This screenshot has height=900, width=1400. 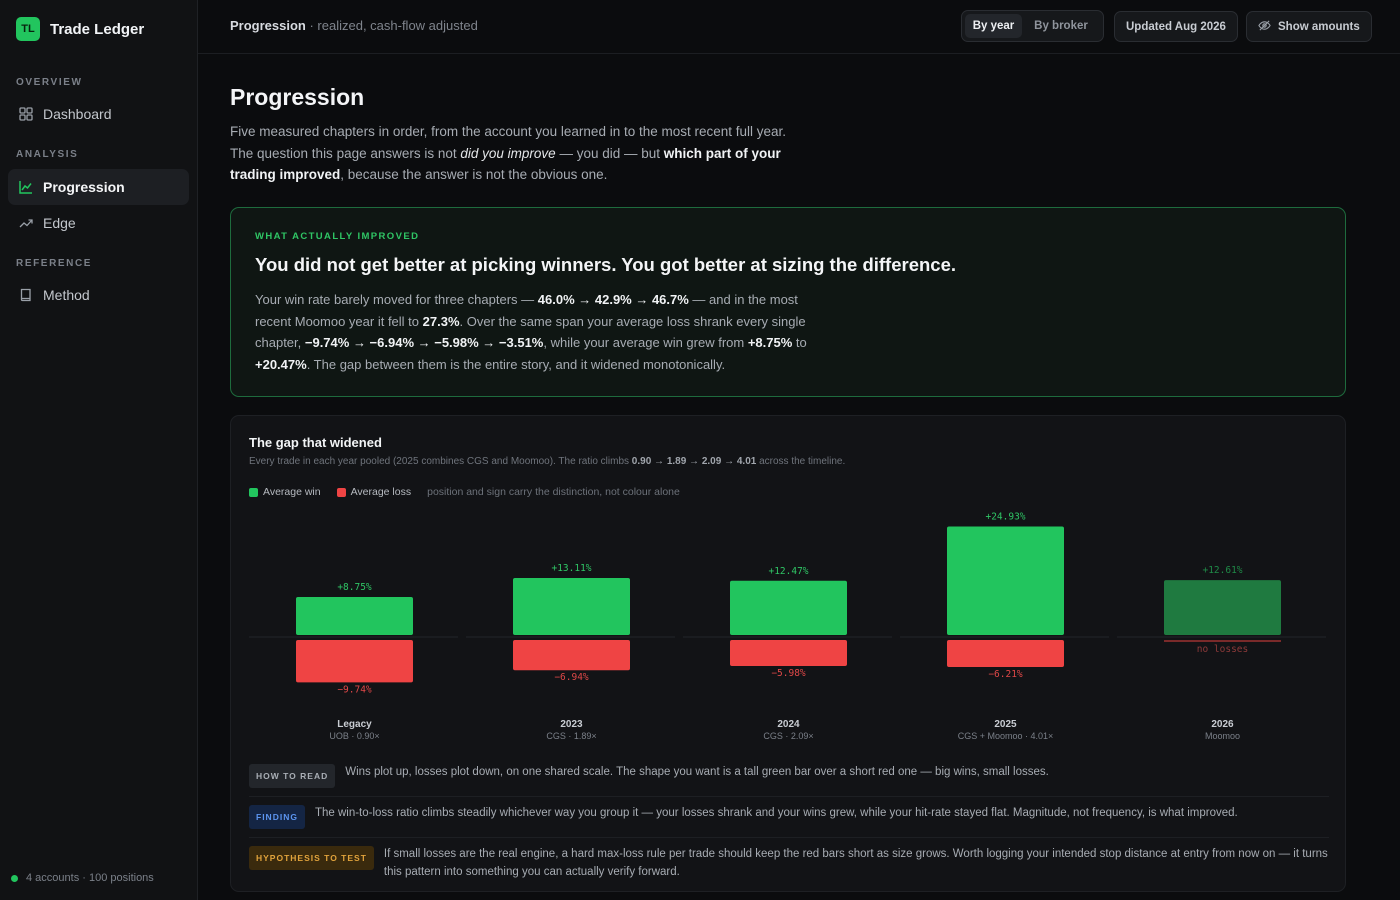 I want to click on loss-value-label: −6.94%, so click(x=571, y=677).